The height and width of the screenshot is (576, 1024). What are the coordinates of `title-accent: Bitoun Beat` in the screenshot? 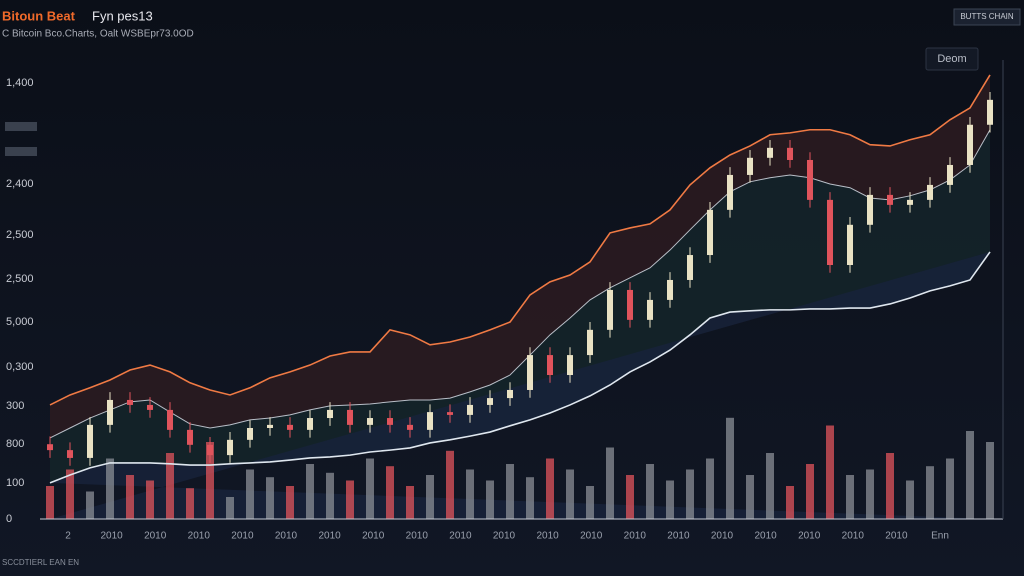 It's located at (39, 15).